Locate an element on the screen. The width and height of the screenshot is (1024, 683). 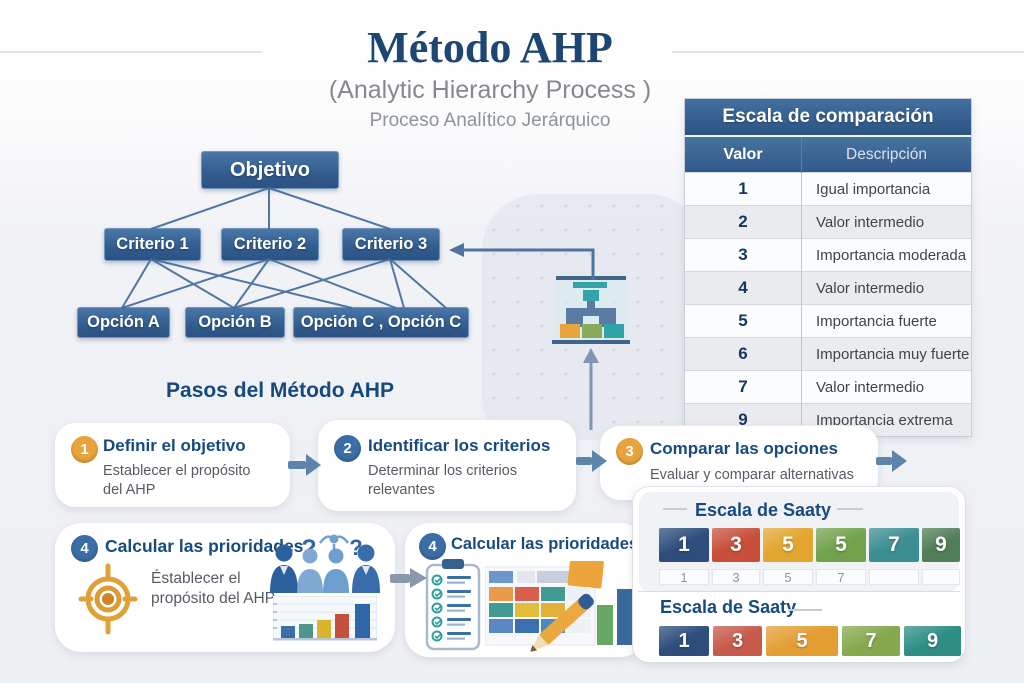
scale-value-cell: 5 is located at coordinates (743, 321).